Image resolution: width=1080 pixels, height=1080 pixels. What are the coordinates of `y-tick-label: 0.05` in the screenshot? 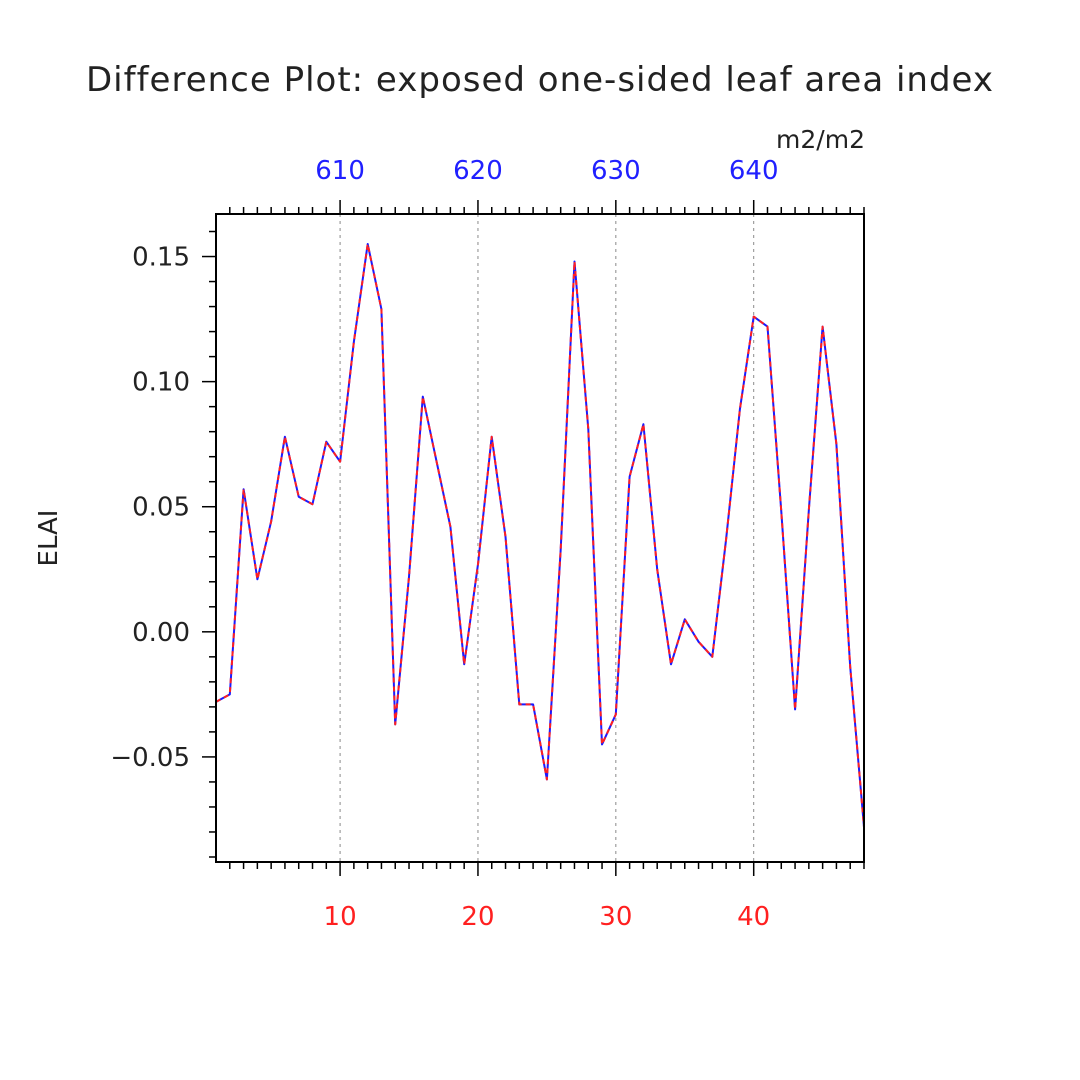 It's located at (161, 508).